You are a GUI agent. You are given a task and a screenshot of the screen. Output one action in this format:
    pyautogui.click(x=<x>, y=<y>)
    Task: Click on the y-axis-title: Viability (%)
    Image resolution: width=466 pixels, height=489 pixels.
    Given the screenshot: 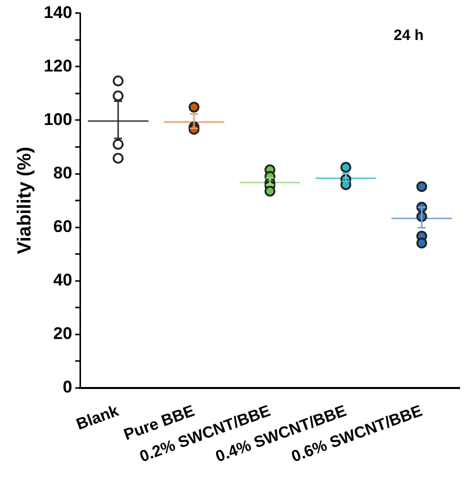 What is the action you would take?
    pyautogui.click(x=25, y=200)
    